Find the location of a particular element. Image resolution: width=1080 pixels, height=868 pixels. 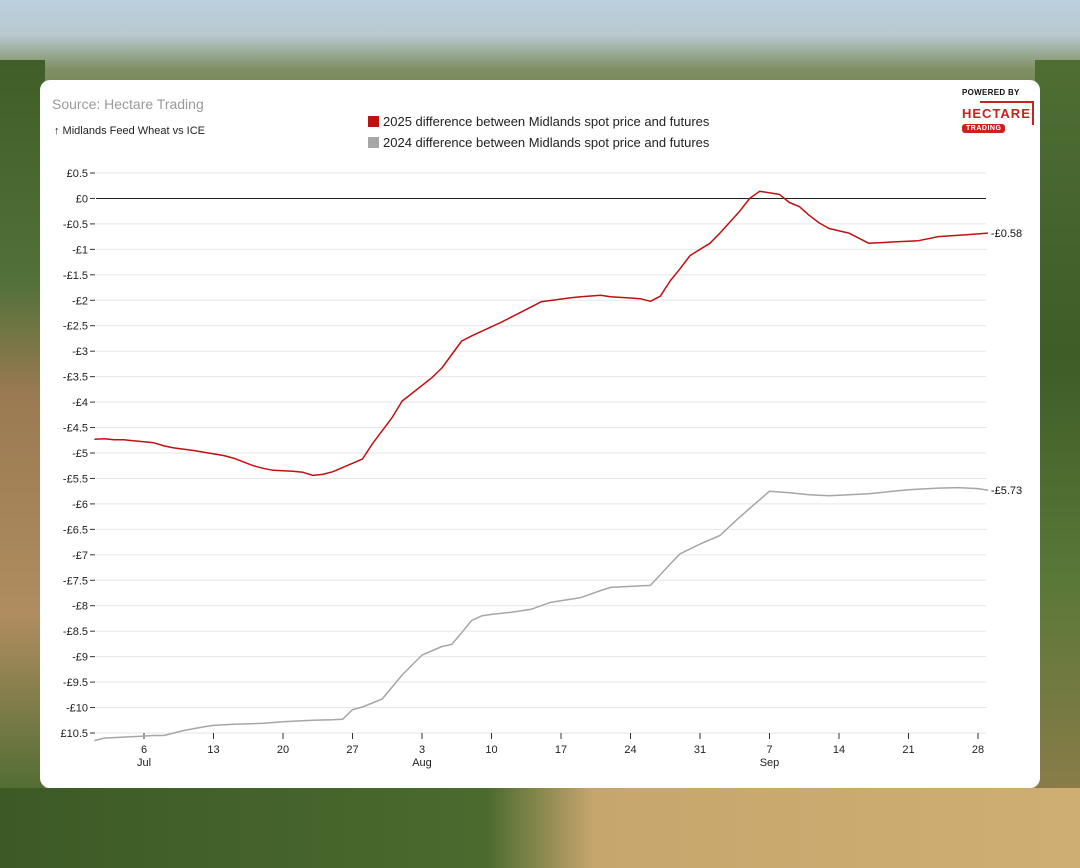

x-tick-label: 28 is located at coordinates (978, 750).